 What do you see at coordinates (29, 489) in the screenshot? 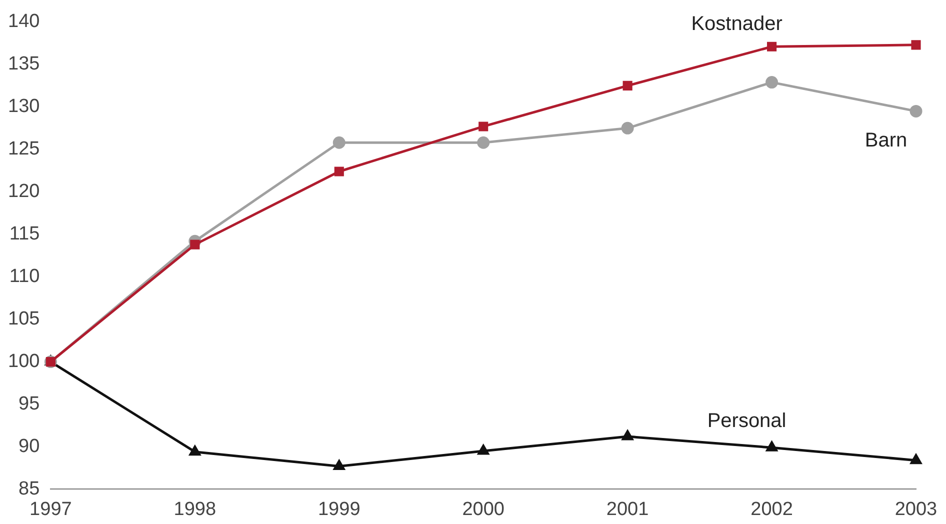
I see `y-tick-label: 85` at bounding box center [29, 489].